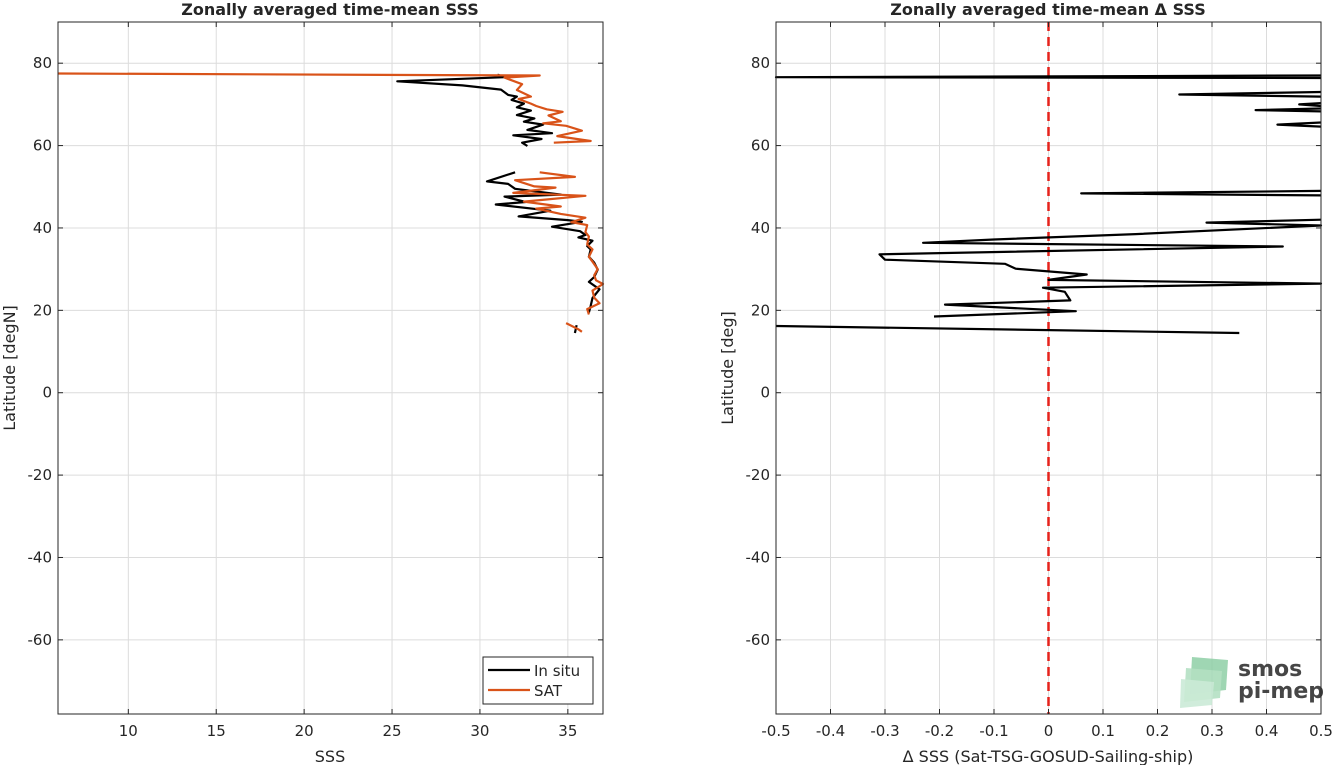  Describe the element at coordinates (1048, 756) in the screenshot. I see `right-x-axis-label: Δ SSS (Sat-TSG-GOSUD-Sailing-ship)` at that location.